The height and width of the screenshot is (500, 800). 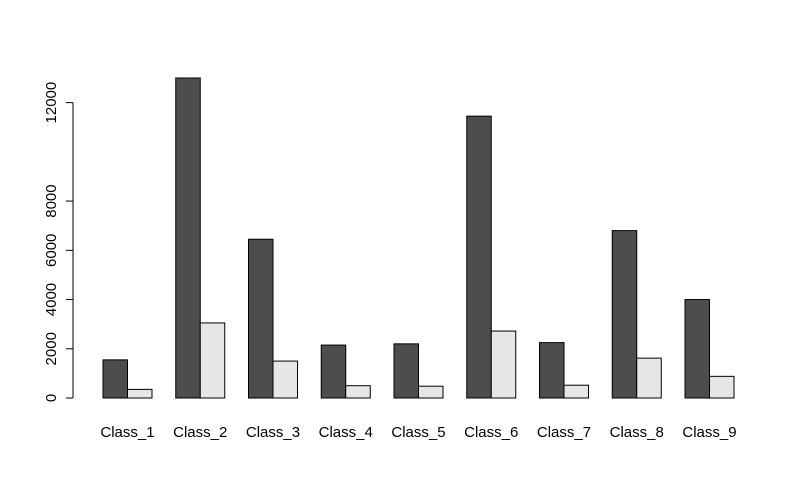 What do you see at coordinates (637, 432) in the screenshot?
I see `category-label: Class_8` at bounding box center [637, 432].